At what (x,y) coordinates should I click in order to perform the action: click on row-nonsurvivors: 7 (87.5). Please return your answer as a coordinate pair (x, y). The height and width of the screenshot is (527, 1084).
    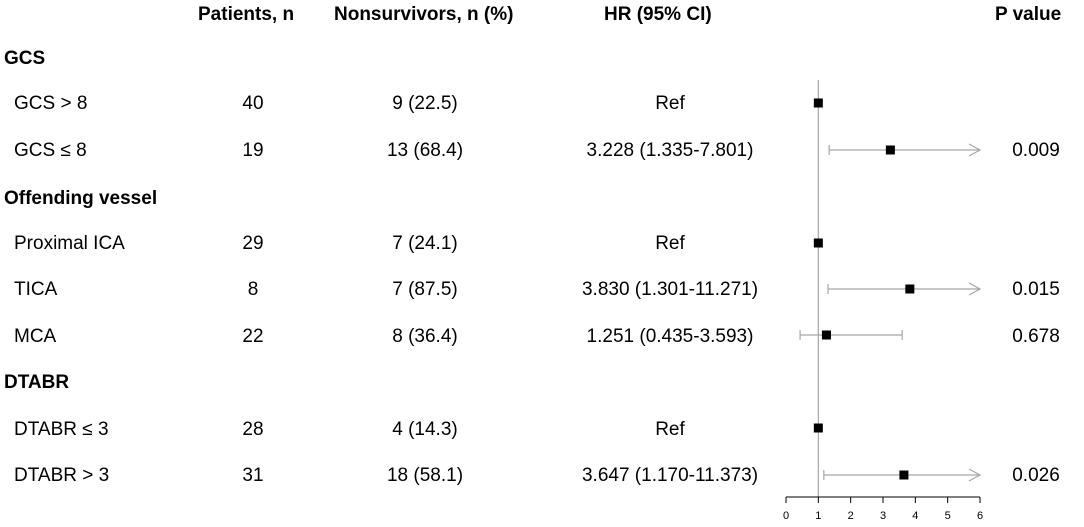
    Looking at the image, I should click on (425, 289).